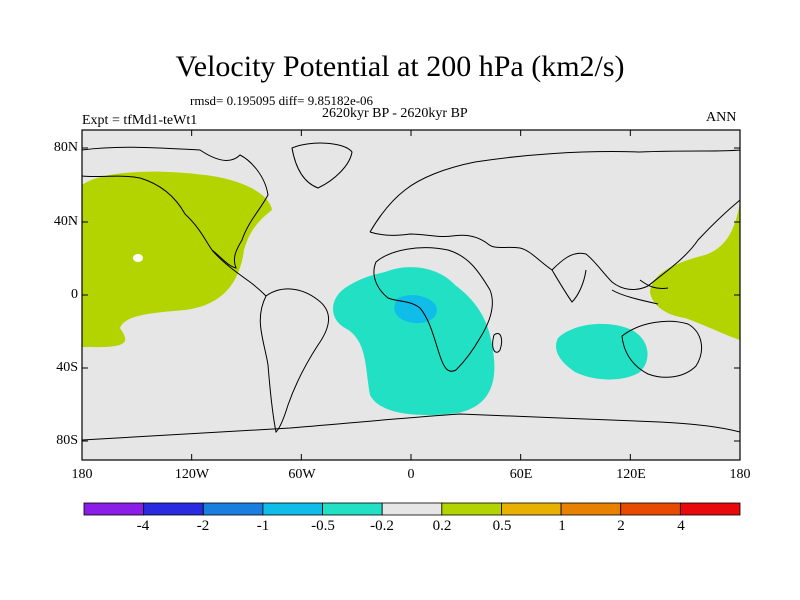 Image resolution: width=800 pixels, height=600 pixels. I want to click on colorbar, so click(412, 509).